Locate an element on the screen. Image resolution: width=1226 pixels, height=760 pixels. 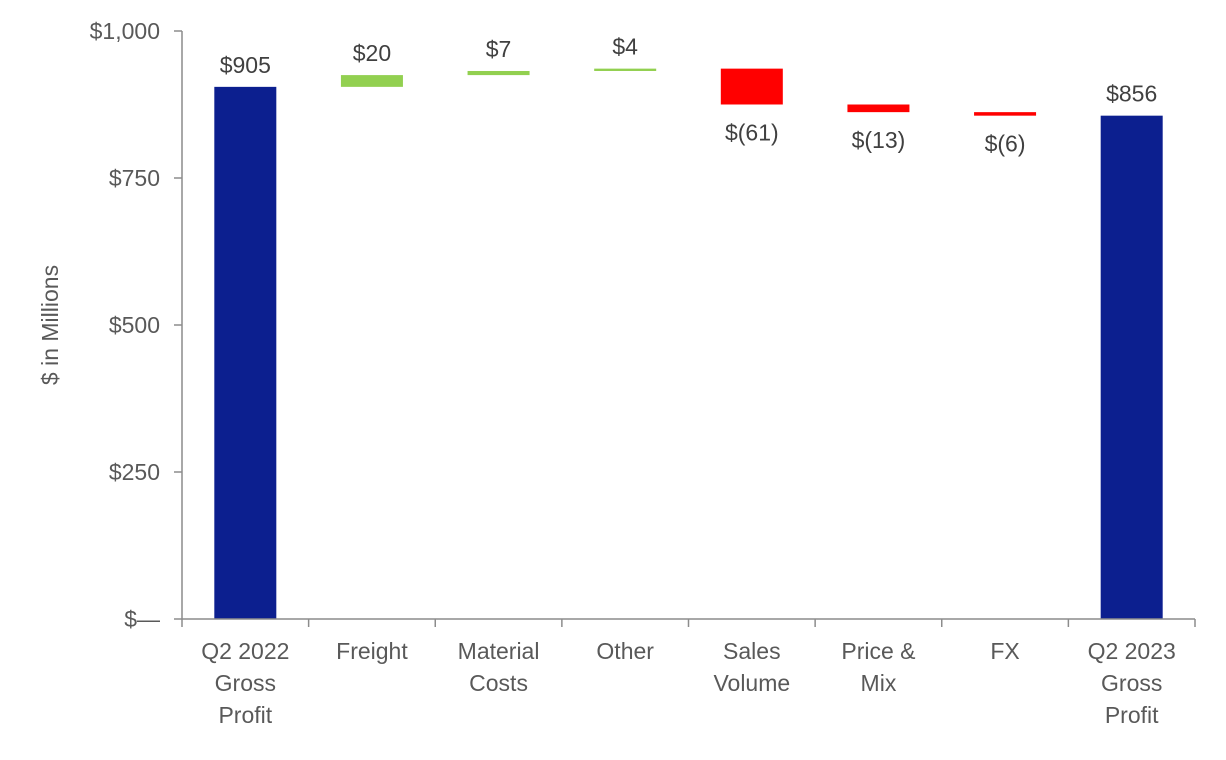
x-category-label-line: Price & is located at coordinates (878, 651).